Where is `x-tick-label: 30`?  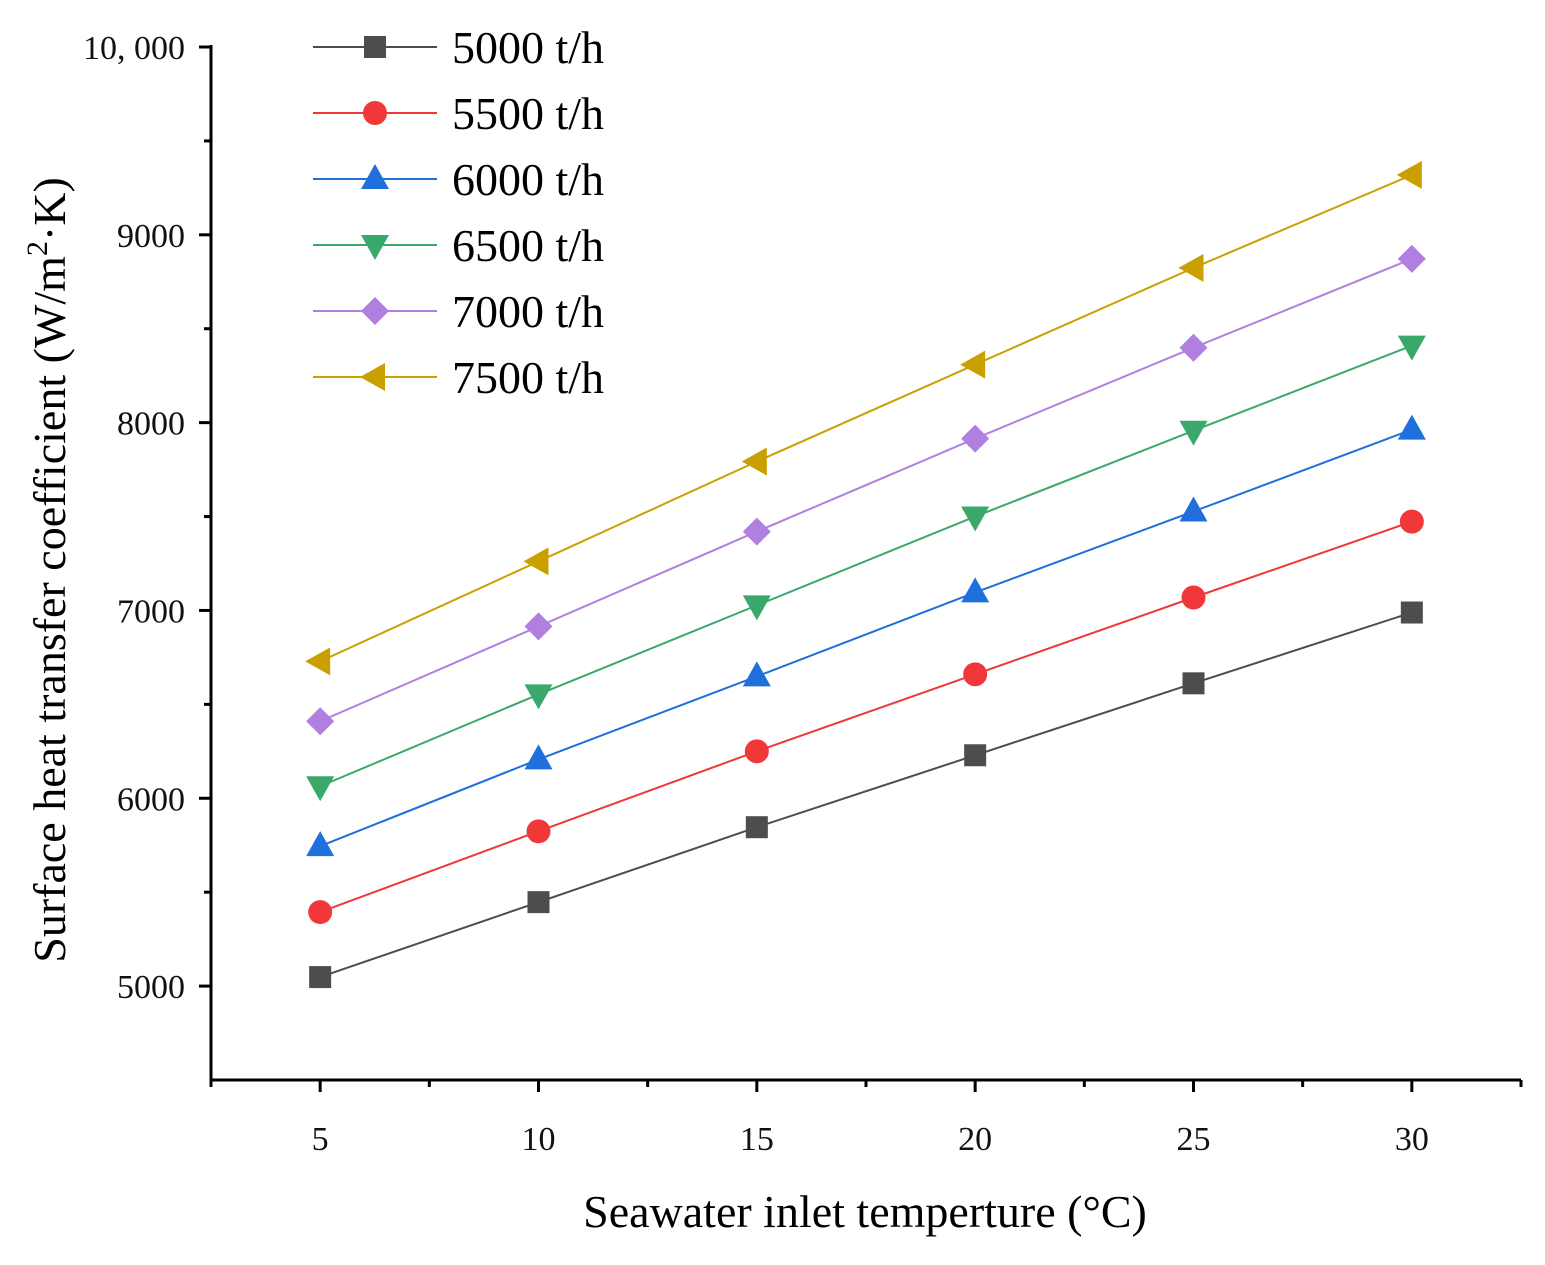 x-tick-label: 30 is located at coordinates (1412, 1139).